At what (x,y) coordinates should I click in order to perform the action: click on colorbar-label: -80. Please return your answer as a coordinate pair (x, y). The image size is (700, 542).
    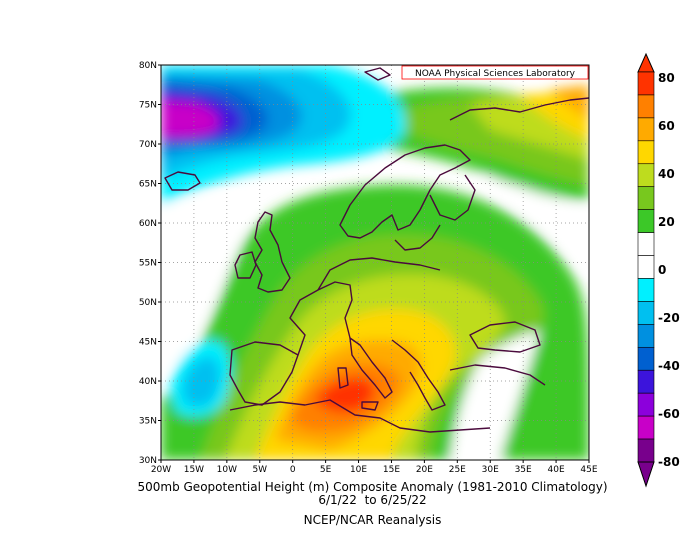
    Looking at the image, I should click on (669, 462).